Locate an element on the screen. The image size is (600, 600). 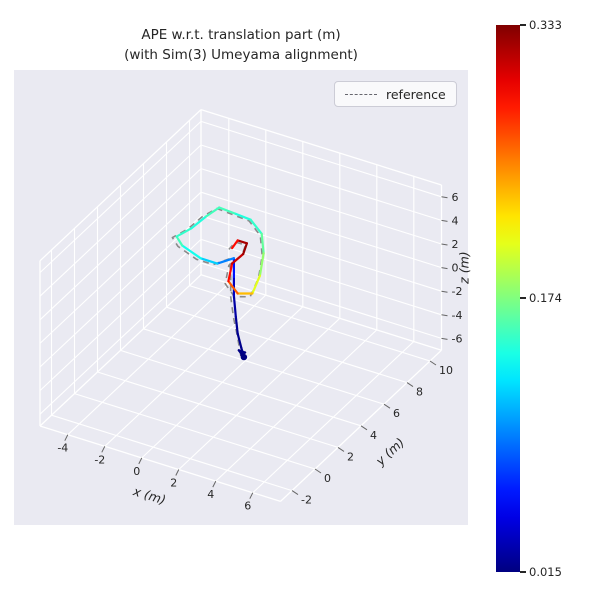
z-tick-label: 4 is located at coordinates (455, 220).